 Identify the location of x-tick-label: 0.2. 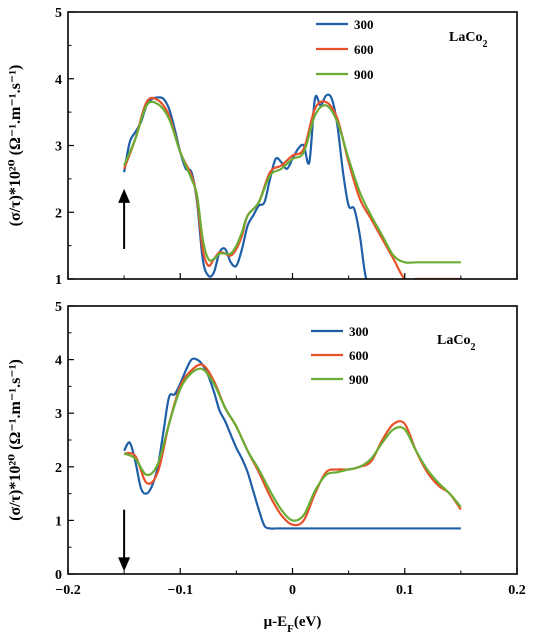
(517, 590).